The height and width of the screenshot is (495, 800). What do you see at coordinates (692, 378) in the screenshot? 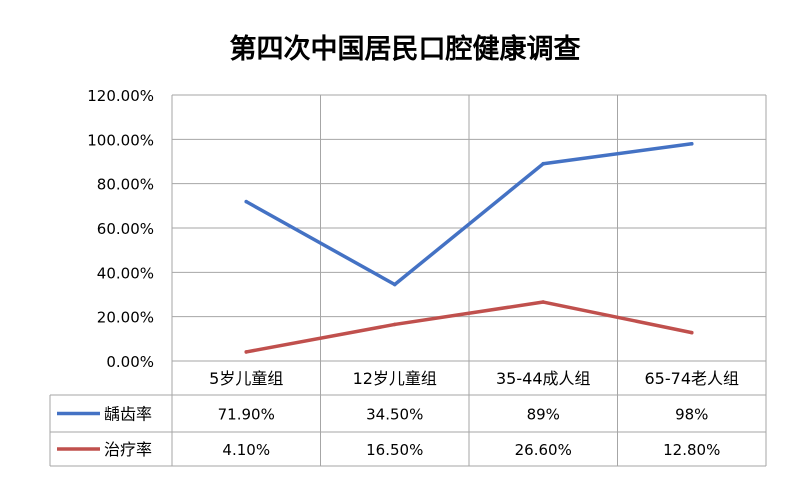
I see `category-label: 65-74老人组` at bounding box center [692, 378].